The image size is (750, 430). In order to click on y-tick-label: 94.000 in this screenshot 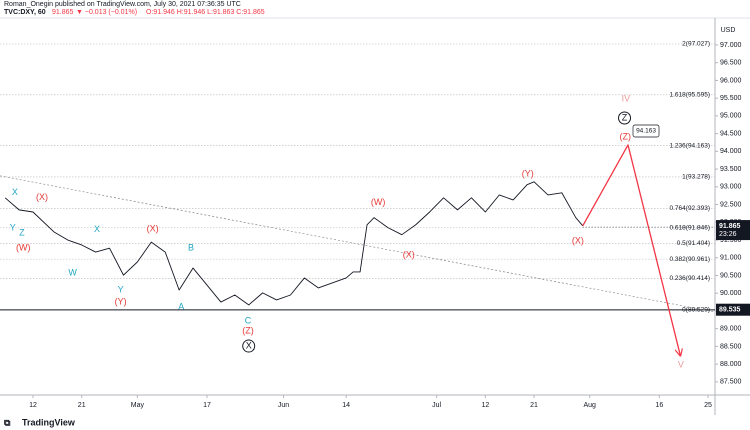, I will do `click(731, 151)`.